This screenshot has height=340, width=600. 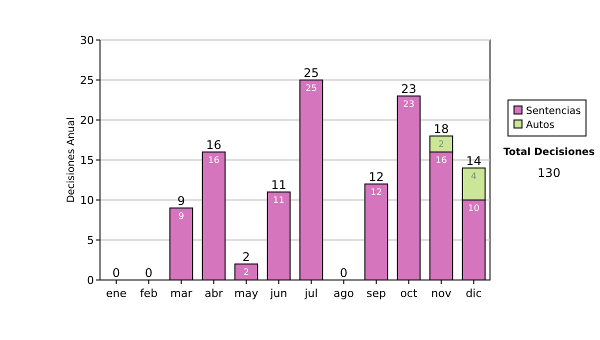 What do you see at coordinates (409, 293) in the screenshot?
I see `x-tick-label: oct` at bounding box center [409, 293].